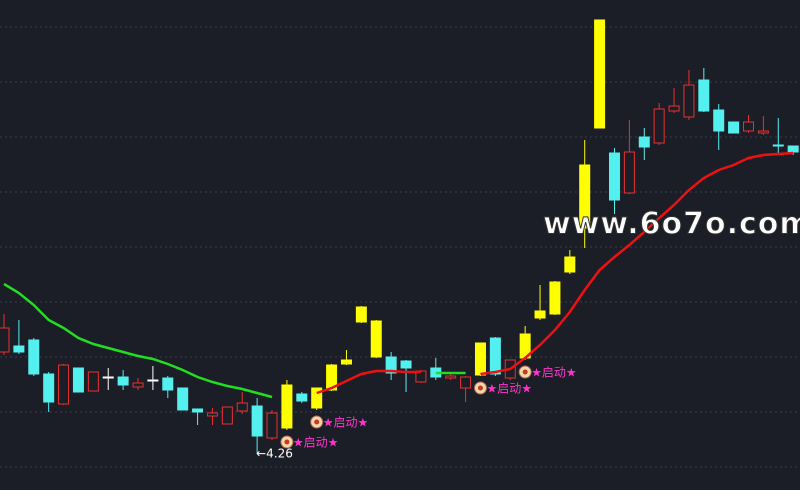 This screenshot has height=490, width=800. I want to click on watermark: www.6o7o.com, so click(671, 224).